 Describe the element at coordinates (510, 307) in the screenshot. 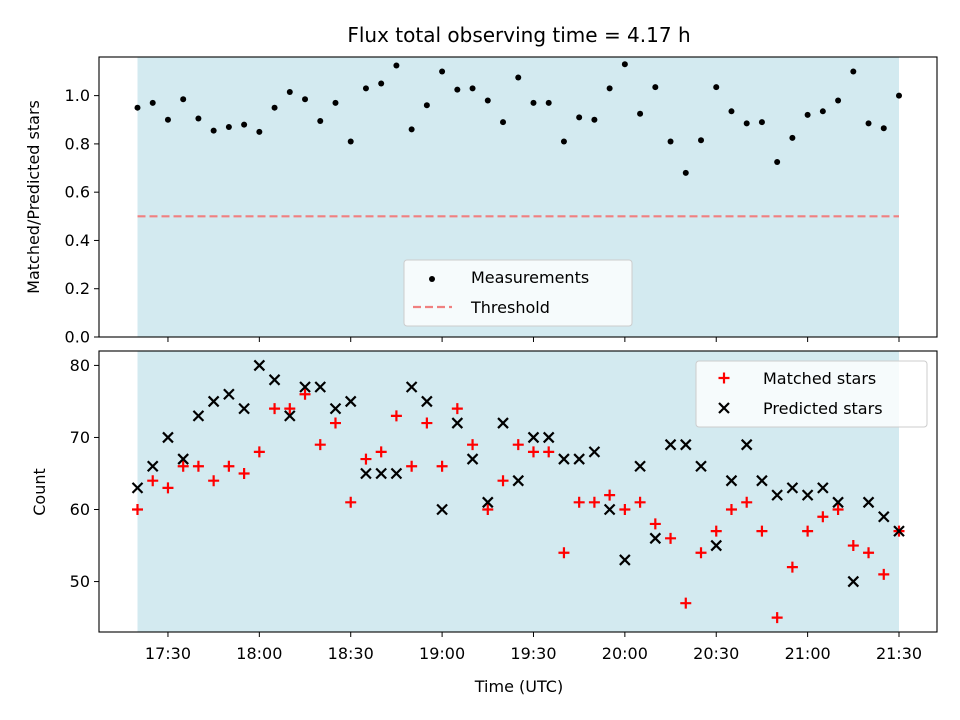

I see `legend-label: Threshold` at that location.